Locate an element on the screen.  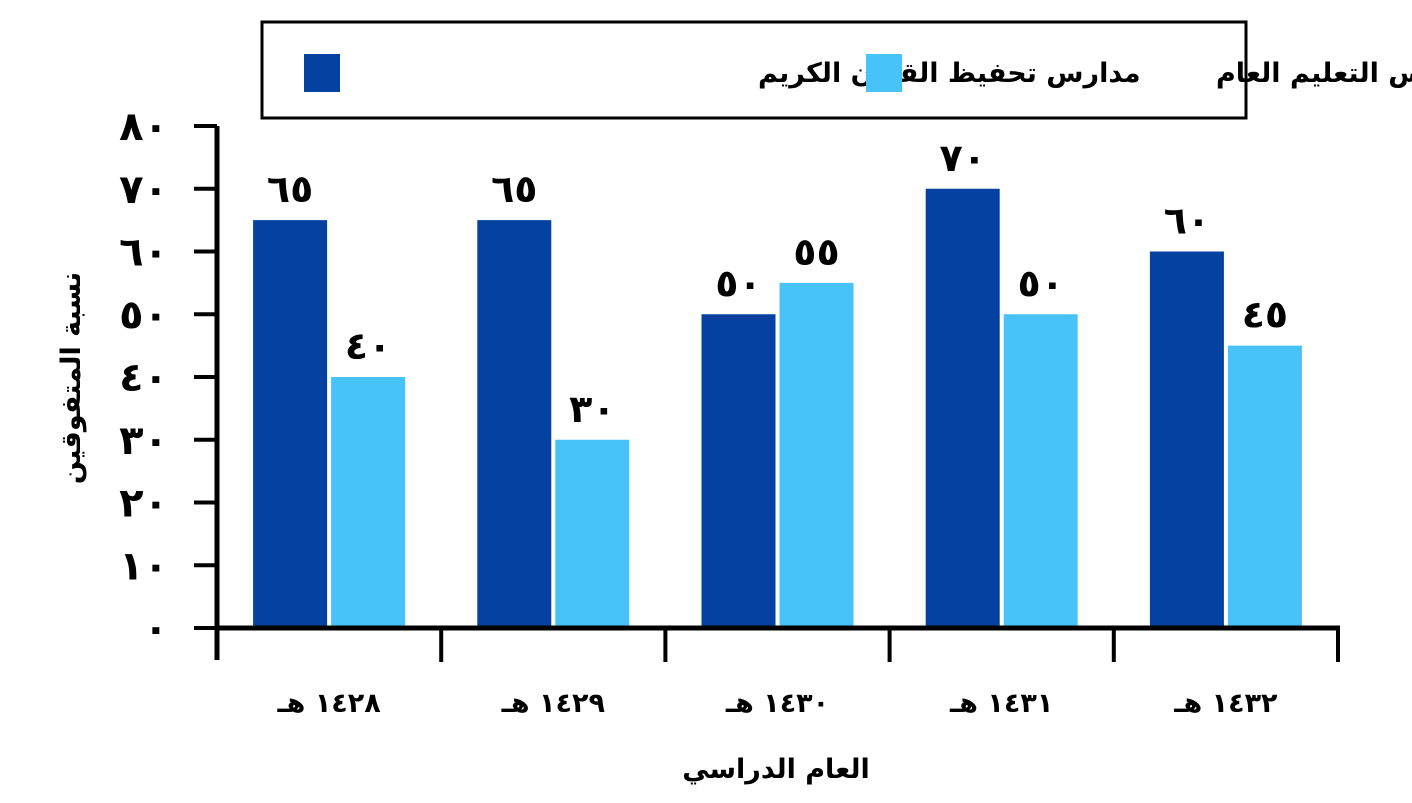
x-axis-dividers is located at coordinates (889, 645).